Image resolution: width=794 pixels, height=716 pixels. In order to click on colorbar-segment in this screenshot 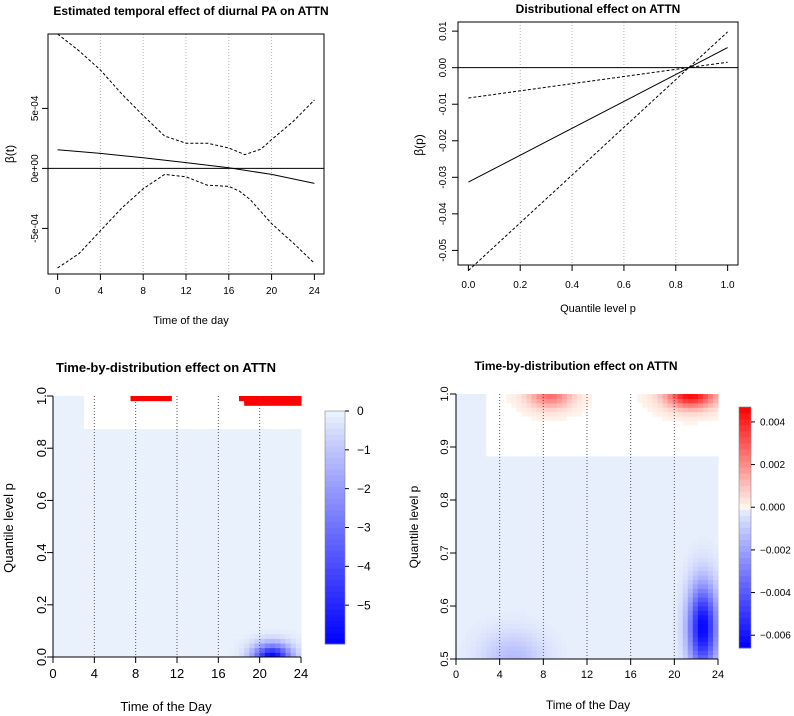, I will do `click(335, 618)`.